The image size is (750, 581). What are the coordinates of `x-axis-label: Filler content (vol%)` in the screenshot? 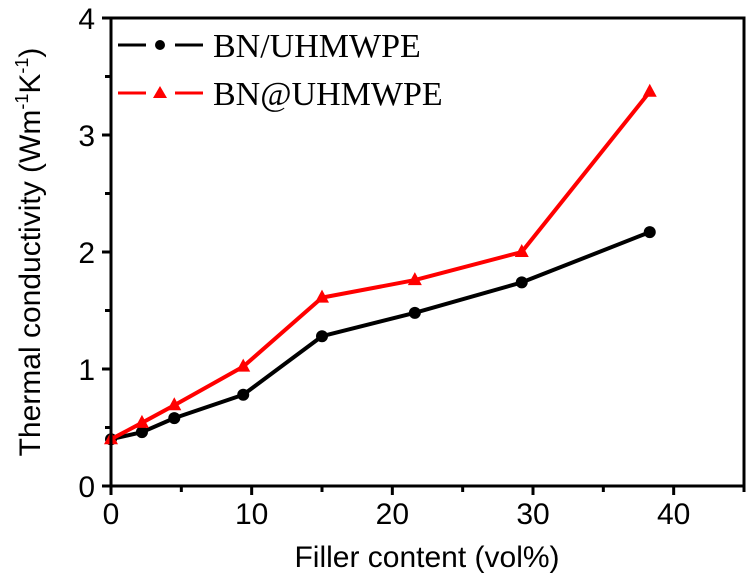 It's located at (426, 557).